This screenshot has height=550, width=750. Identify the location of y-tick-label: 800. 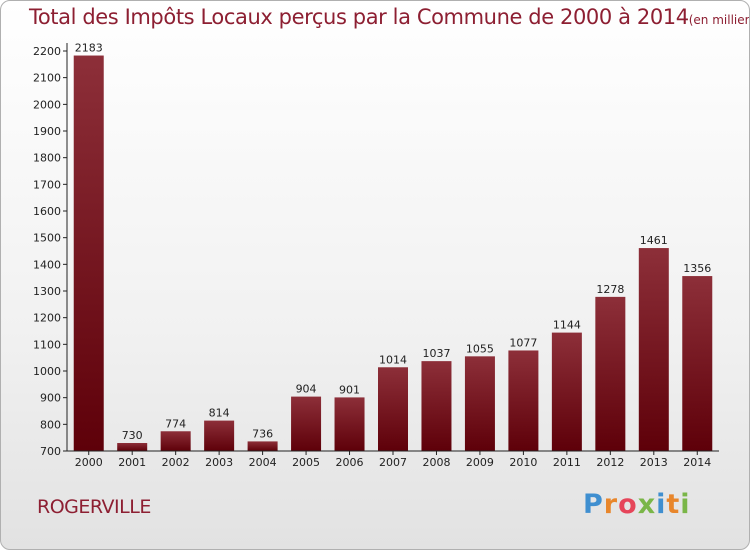
(50, 424).